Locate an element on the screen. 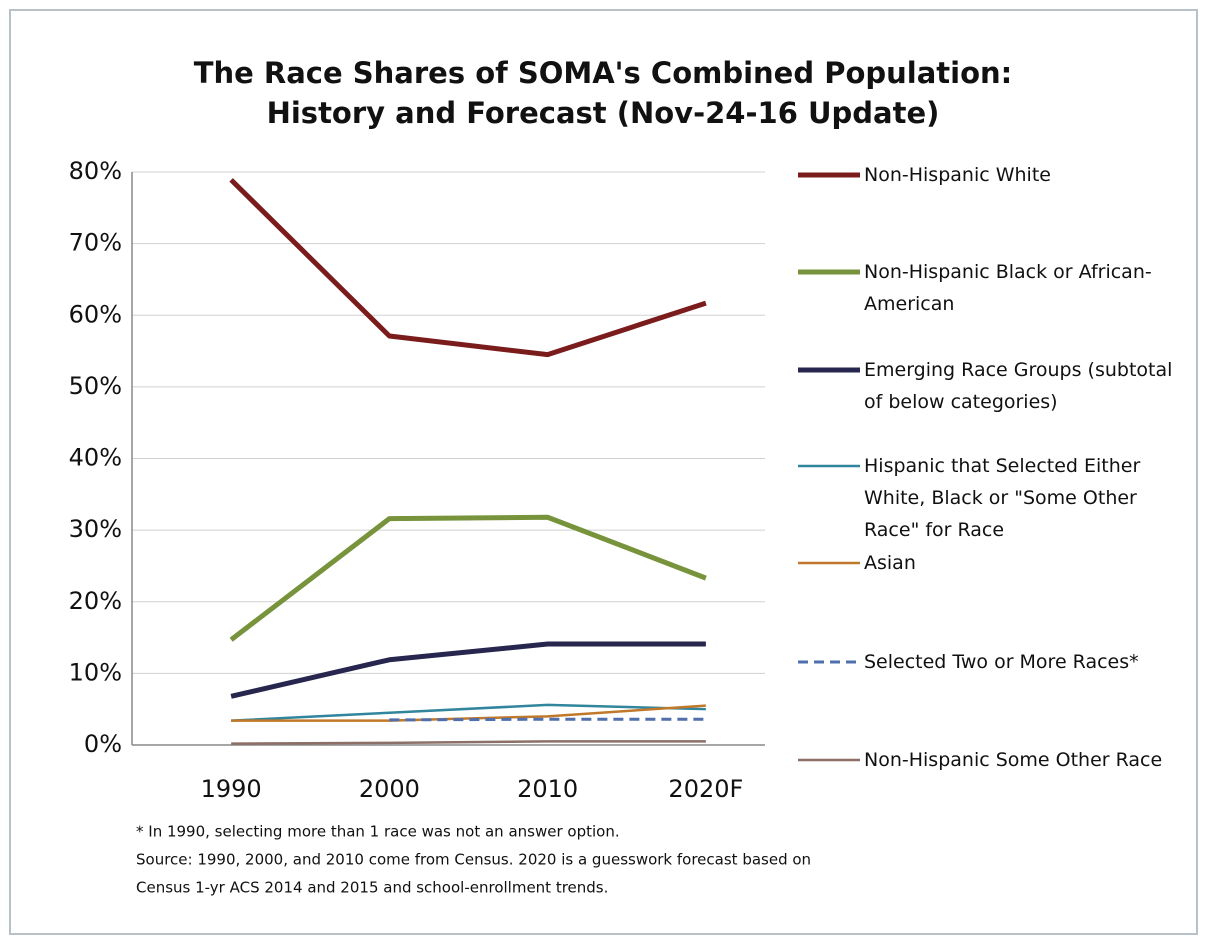 The height and width of the screenshot is (944, 1207). x-tick-label: 2000 is located at coordinates (389, 789).